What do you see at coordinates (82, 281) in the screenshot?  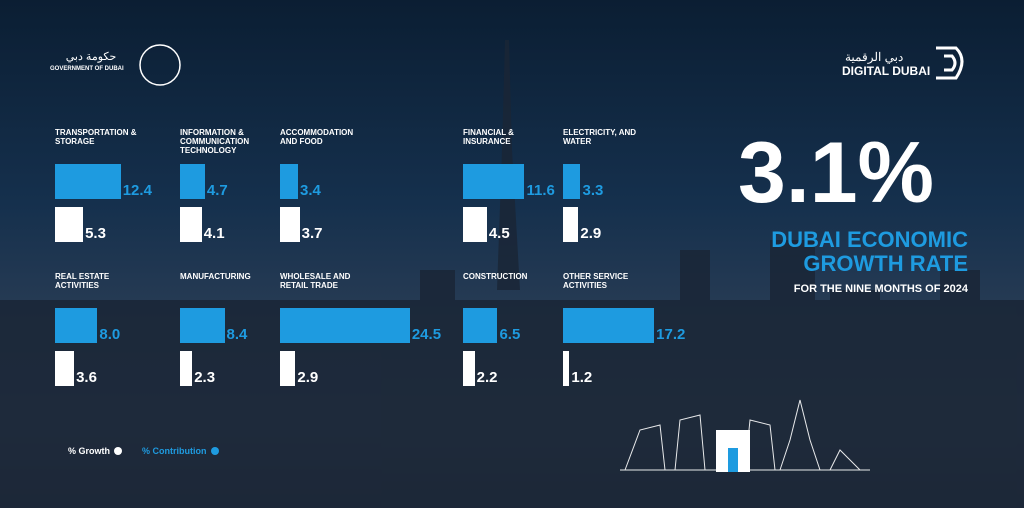 I see `category-label: REAL ESTATE ACTIVITIES` at bounding box center [82, 281].